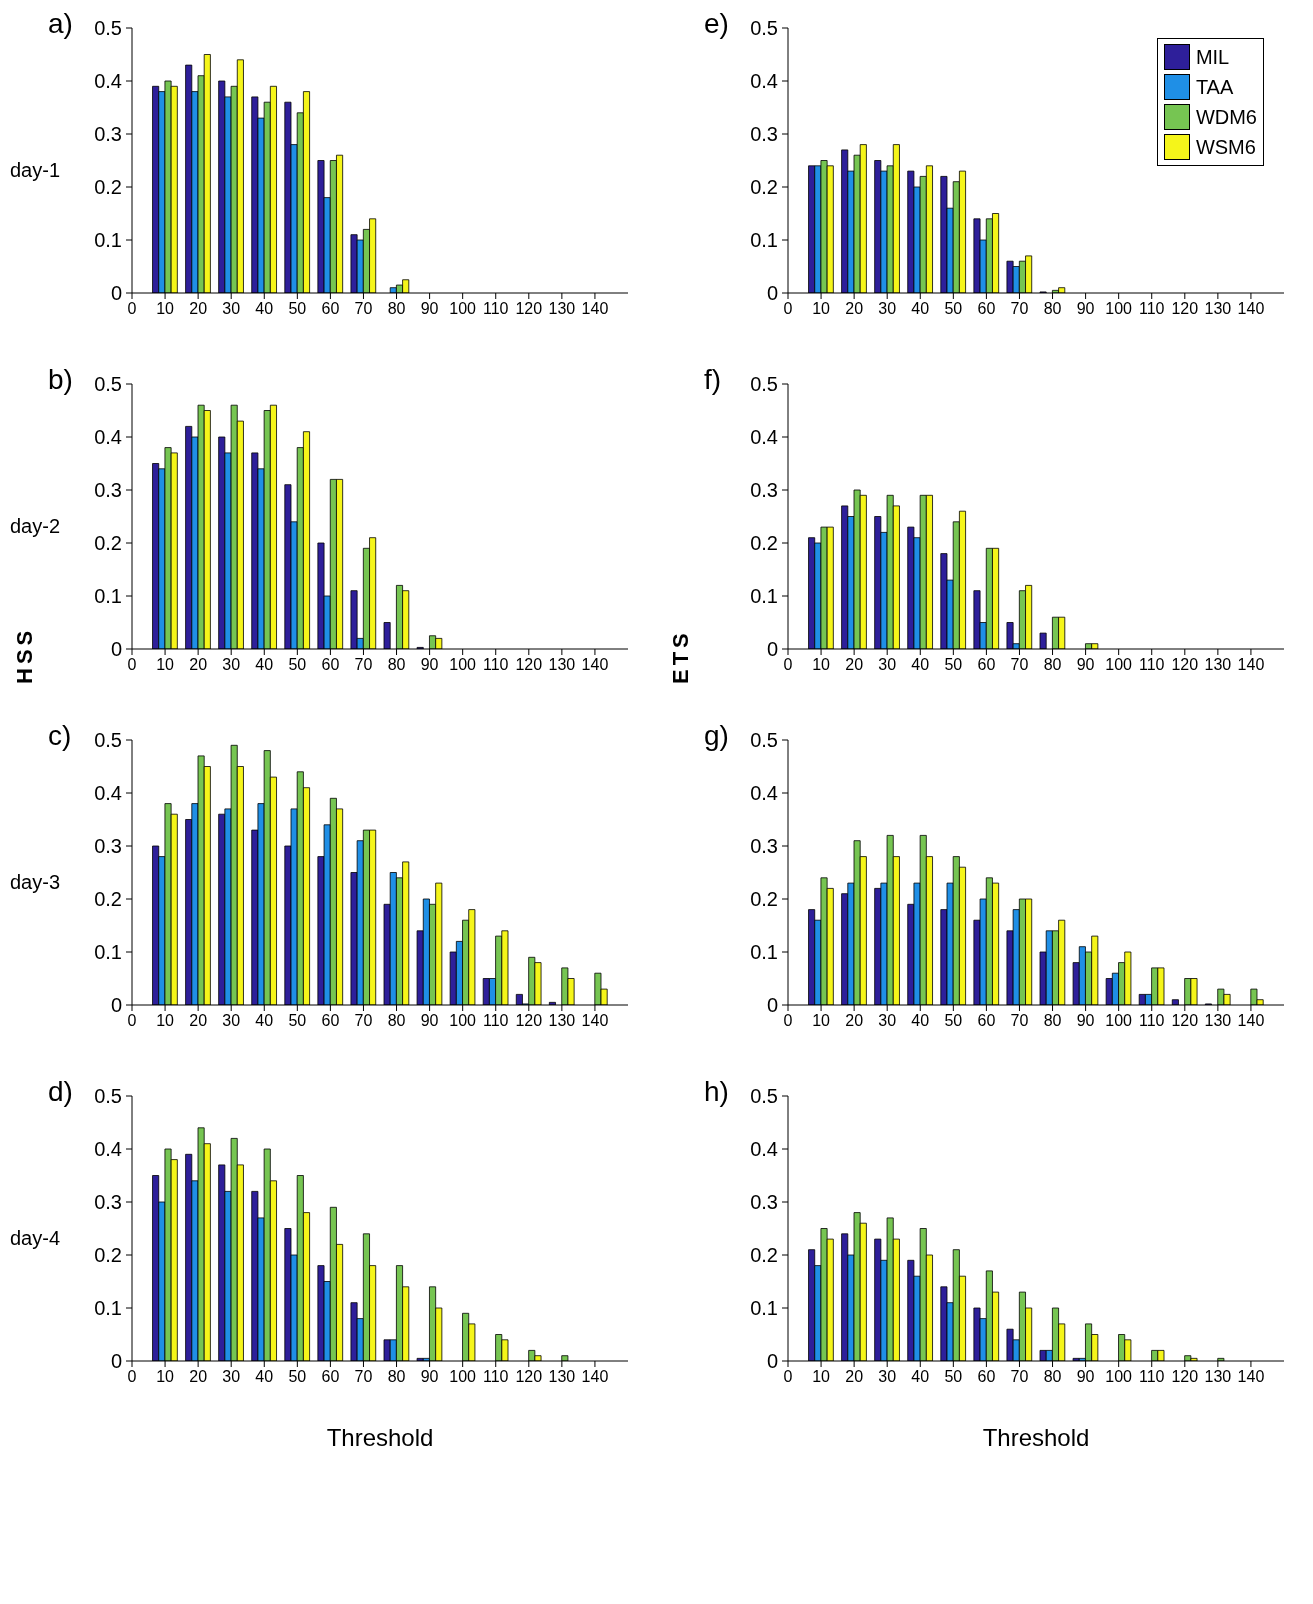 The width and height of the screenshot is (1313, 1604). I want to click on text: ETS, so click(681, 656).